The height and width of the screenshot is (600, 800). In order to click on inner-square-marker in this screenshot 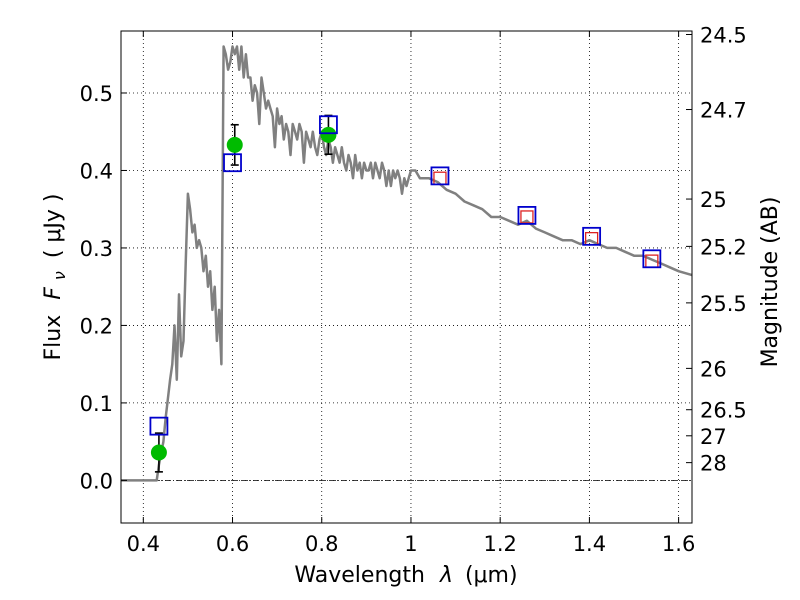, I will do `click(527, 217)`.